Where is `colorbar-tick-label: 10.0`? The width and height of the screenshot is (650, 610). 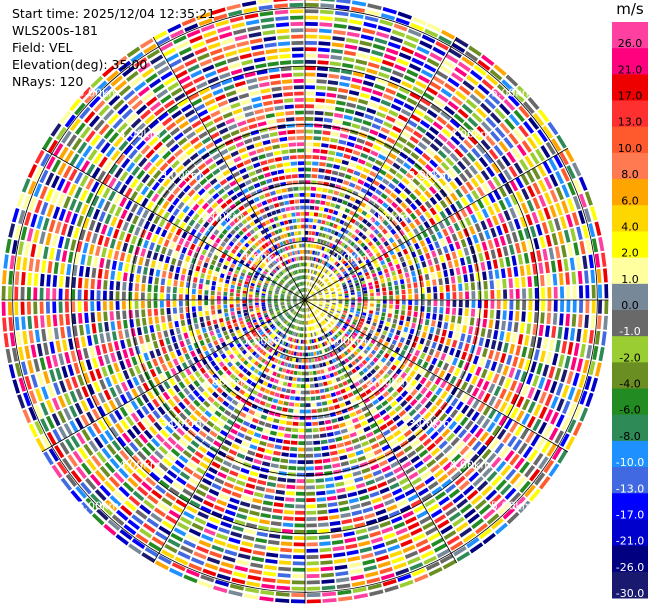 colorbar-tick-label: 10.0 is located at coordinates (630, 148).